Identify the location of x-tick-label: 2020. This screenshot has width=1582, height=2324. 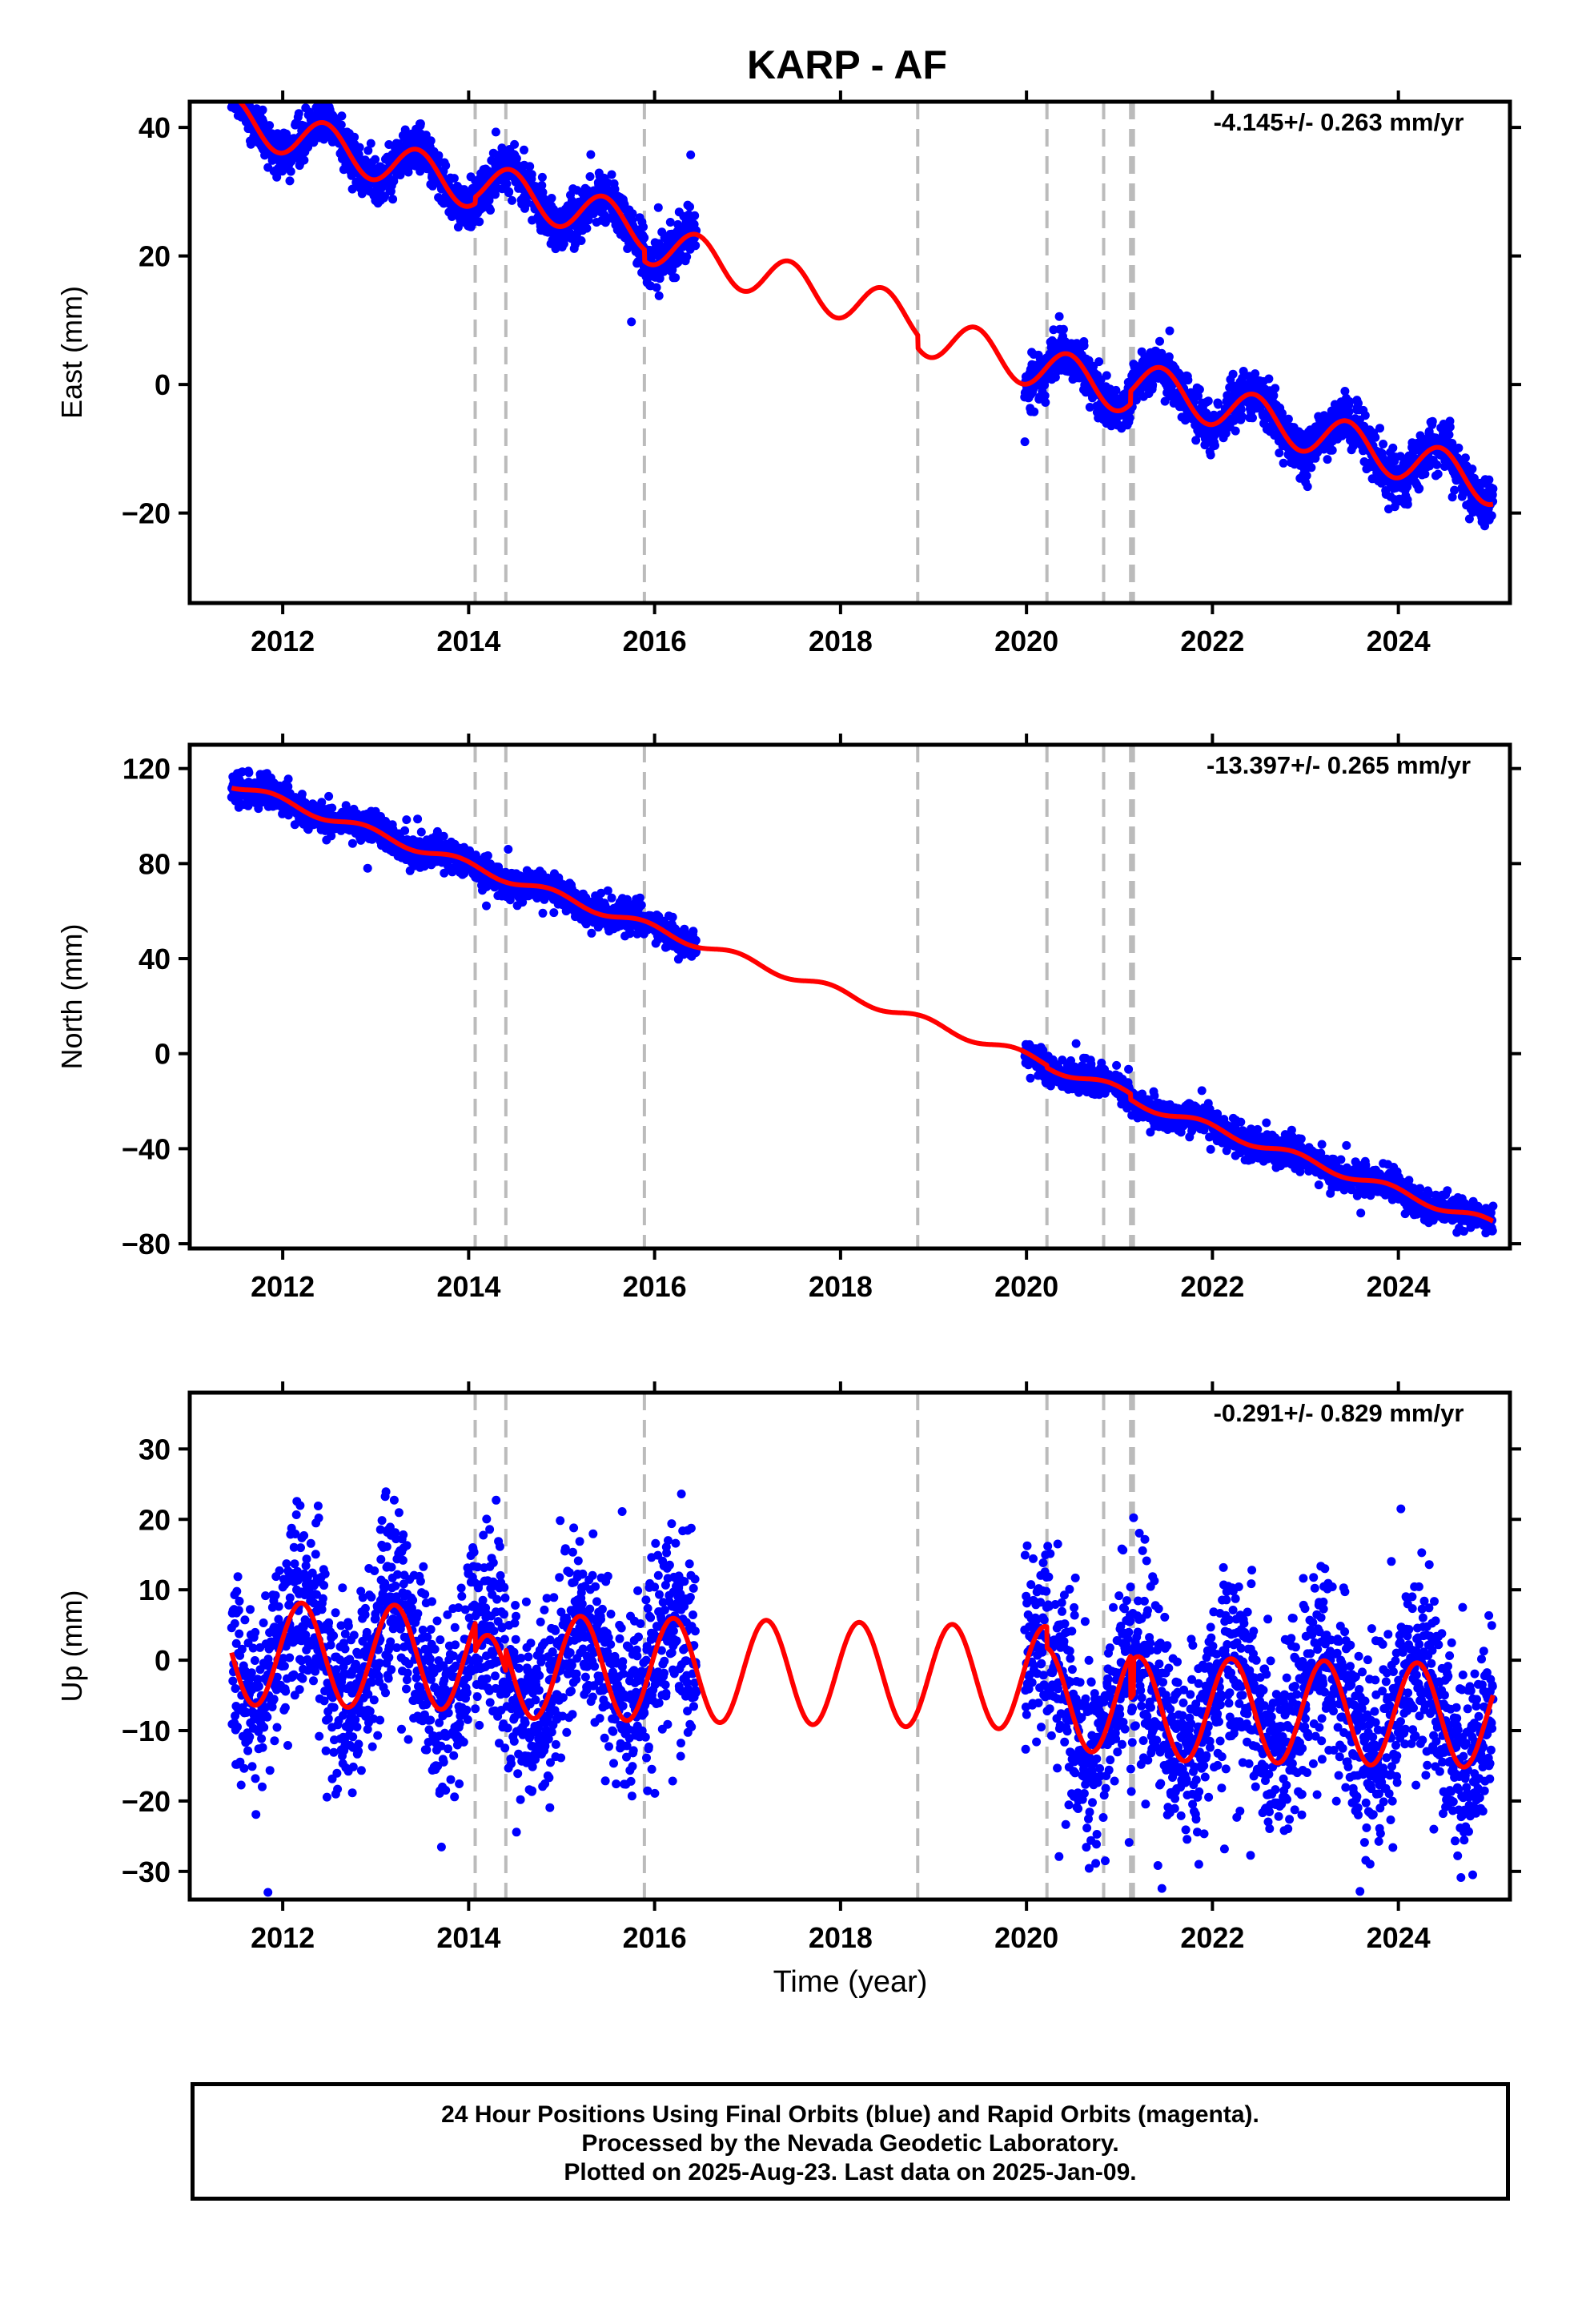
(1026, 641).